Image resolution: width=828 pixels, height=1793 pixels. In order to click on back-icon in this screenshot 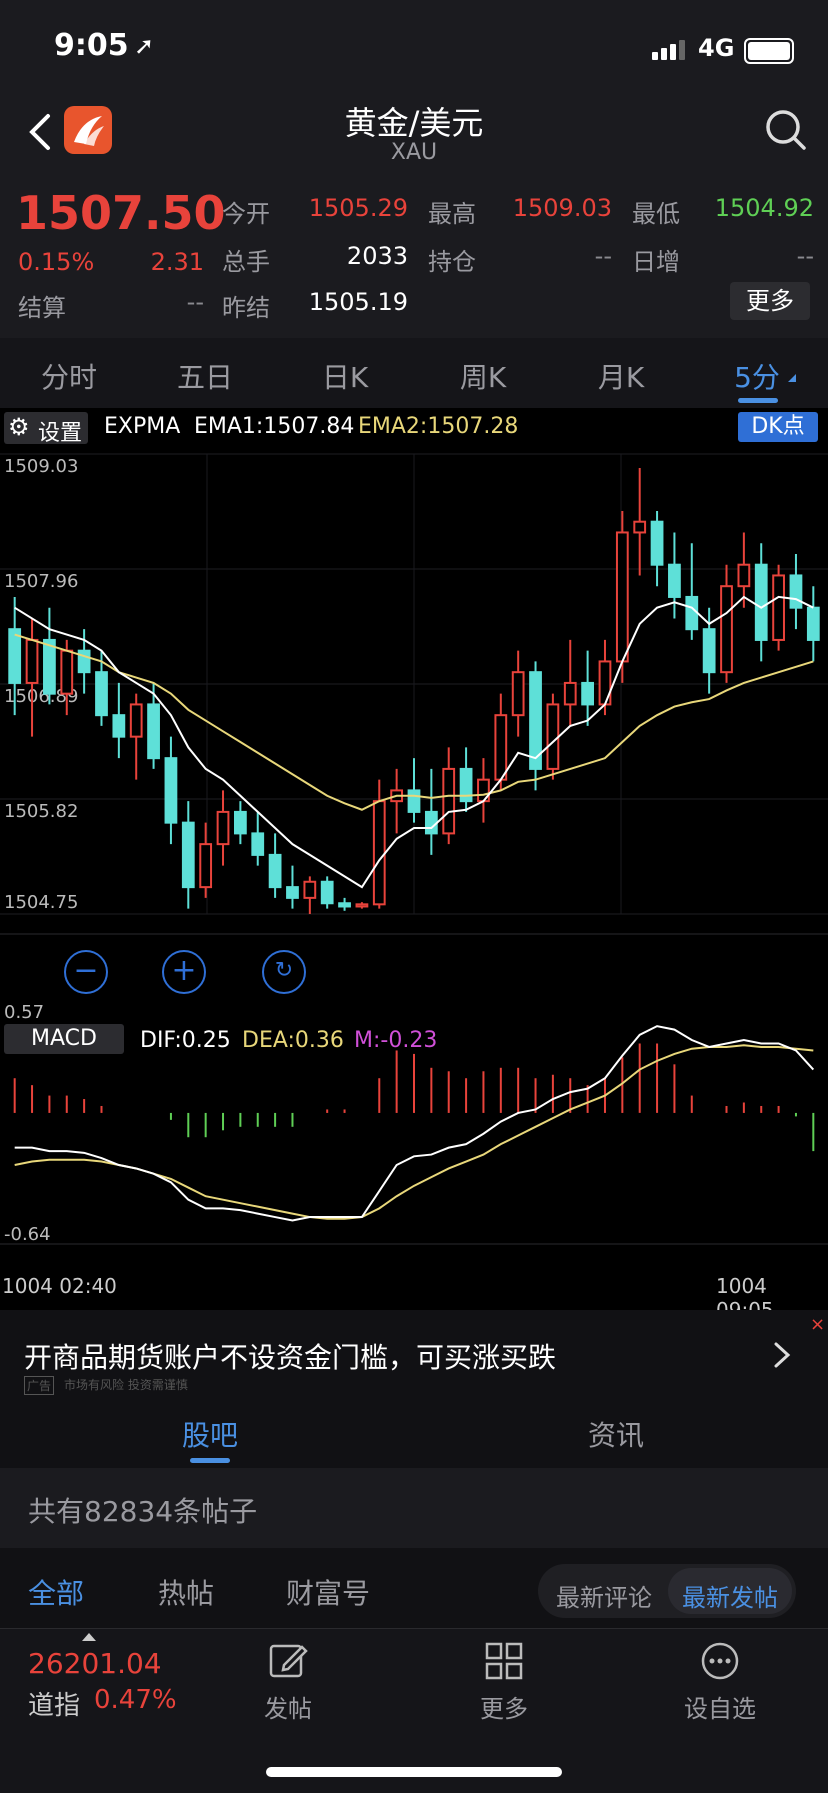, I will do `click(42, 132)`.